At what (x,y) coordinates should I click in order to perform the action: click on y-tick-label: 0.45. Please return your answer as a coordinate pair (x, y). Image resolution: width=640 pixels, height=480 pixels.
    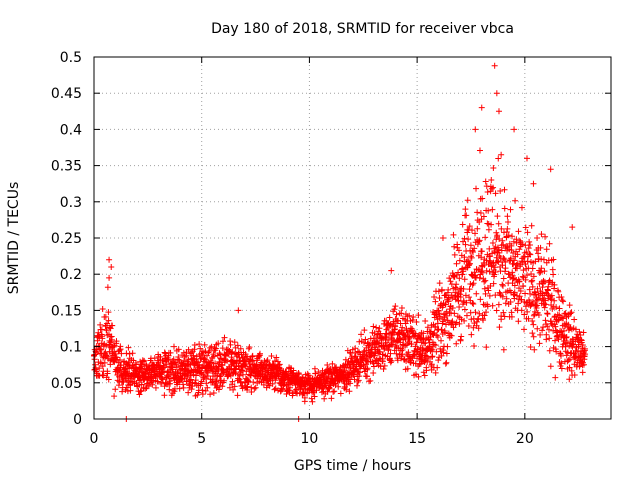
    Looking at the image, I should click on (66, 94).